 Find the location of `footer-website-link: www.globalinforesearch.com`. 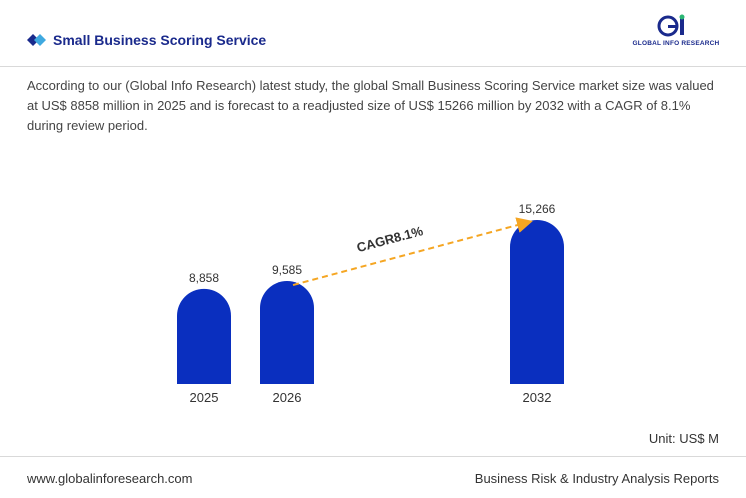

footer-website-link: www.globalinforesearch.com is located at coordinates (110, 478).